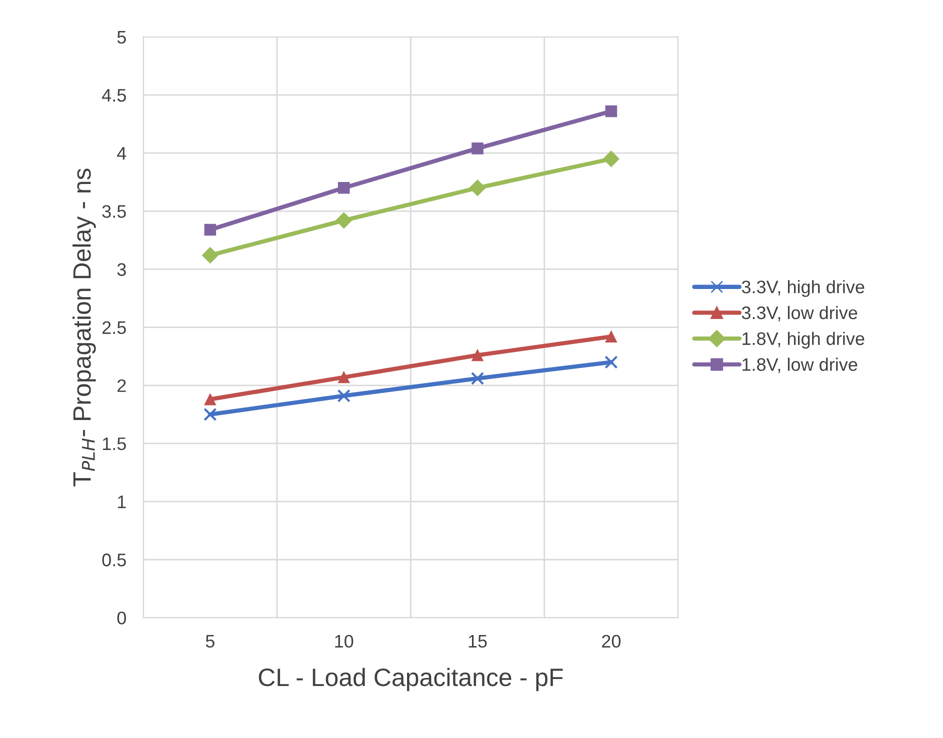 Image resolution: width=943 pixels, height=738 pixels. I want to click on legend-label: 3.3V, high drive, so click(803, 288).